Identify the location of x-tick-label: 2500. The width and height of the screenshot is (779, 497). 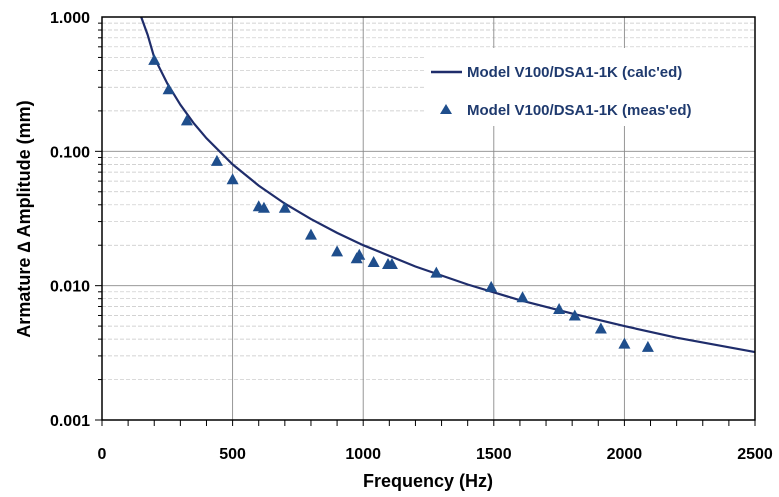
(755, 454).